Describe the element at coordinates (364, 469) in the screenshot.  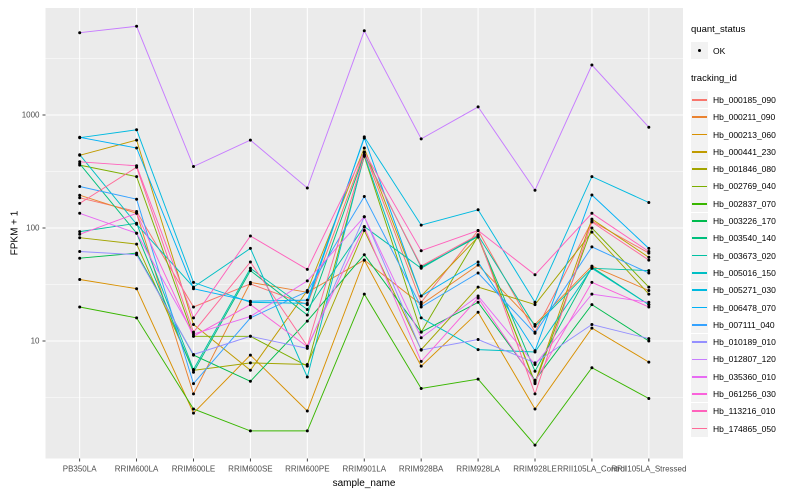
I see `x-tick-label: RRIM901LA` at that location.